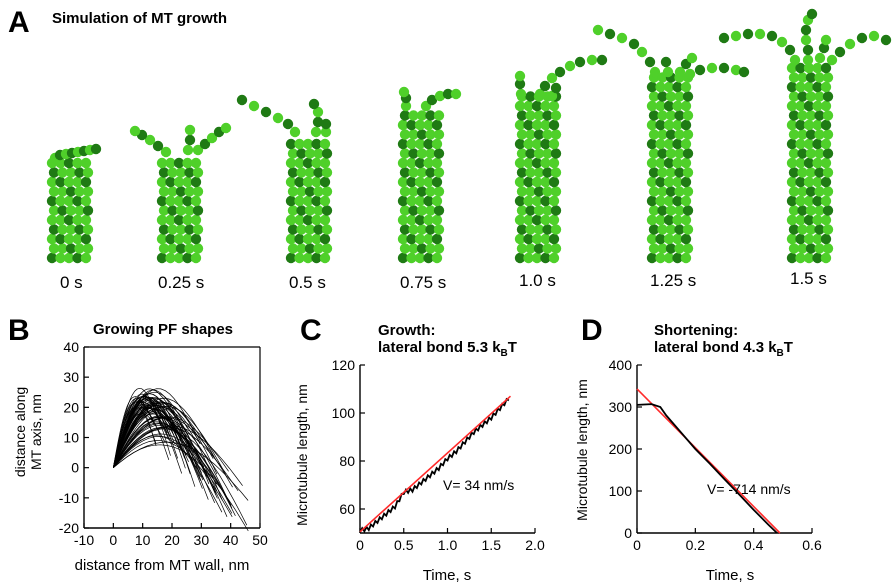 Image resolution: width=895 pixels, height=584 pixels. Describe the element at coordinates (535, 545) in the screenshot. I see `x-tick-label: 2.0` at that location.